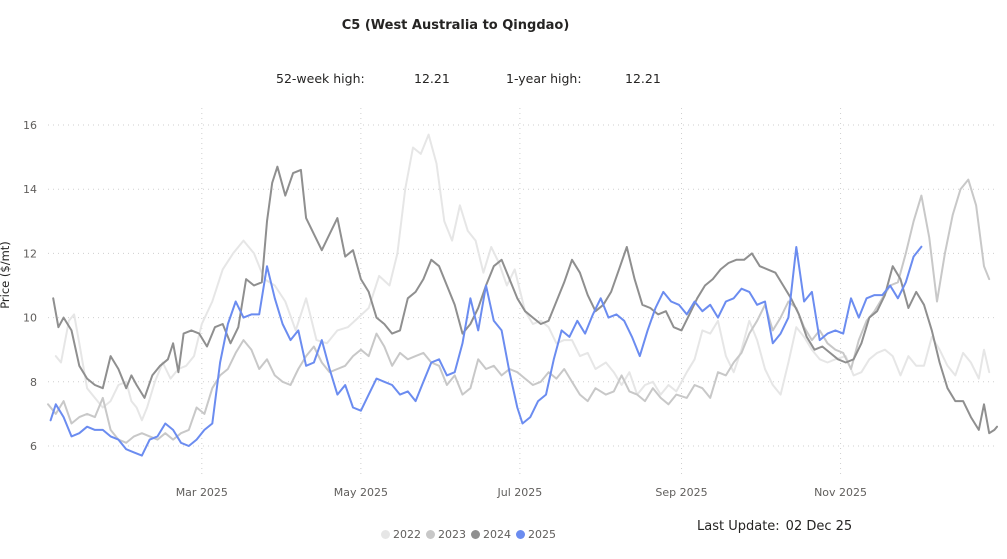 This screenshot has width=1007, height=559. I want to click on last-update: Last Update: 02 Dec 25, so click(777, 526).